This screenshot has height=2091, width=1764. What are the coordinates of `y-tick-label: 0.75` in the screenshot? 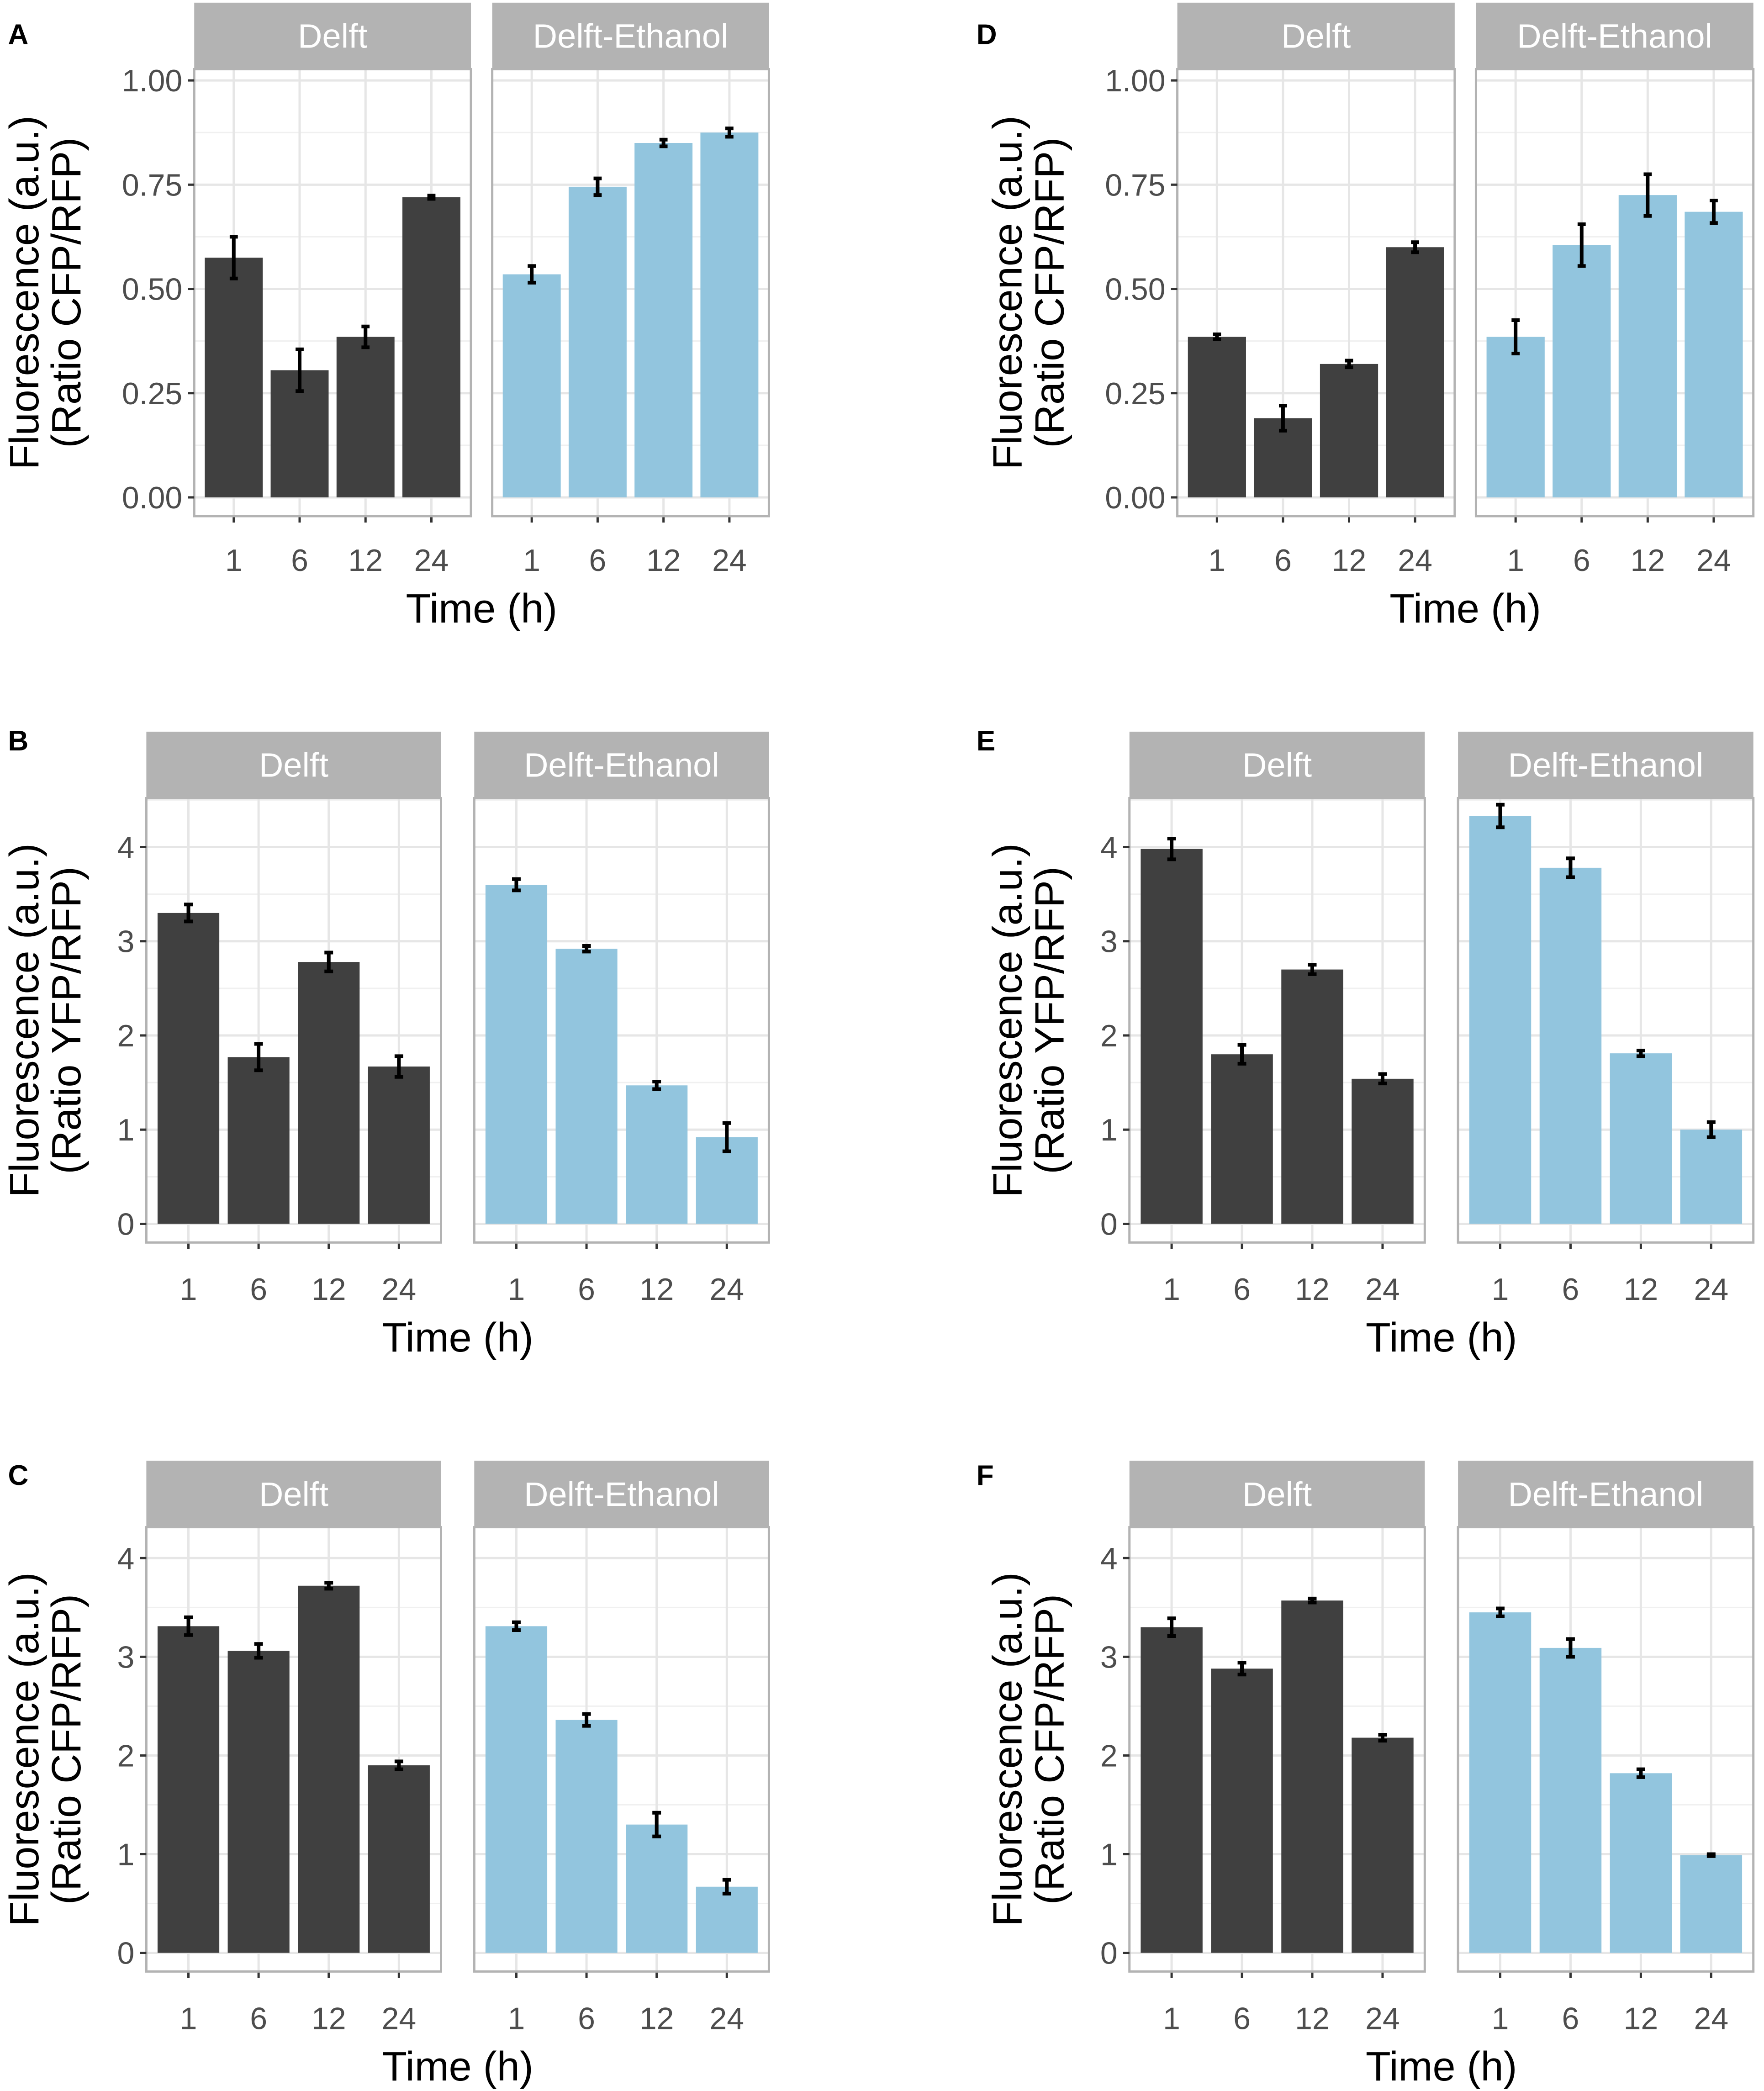 It's located at (152, 185).